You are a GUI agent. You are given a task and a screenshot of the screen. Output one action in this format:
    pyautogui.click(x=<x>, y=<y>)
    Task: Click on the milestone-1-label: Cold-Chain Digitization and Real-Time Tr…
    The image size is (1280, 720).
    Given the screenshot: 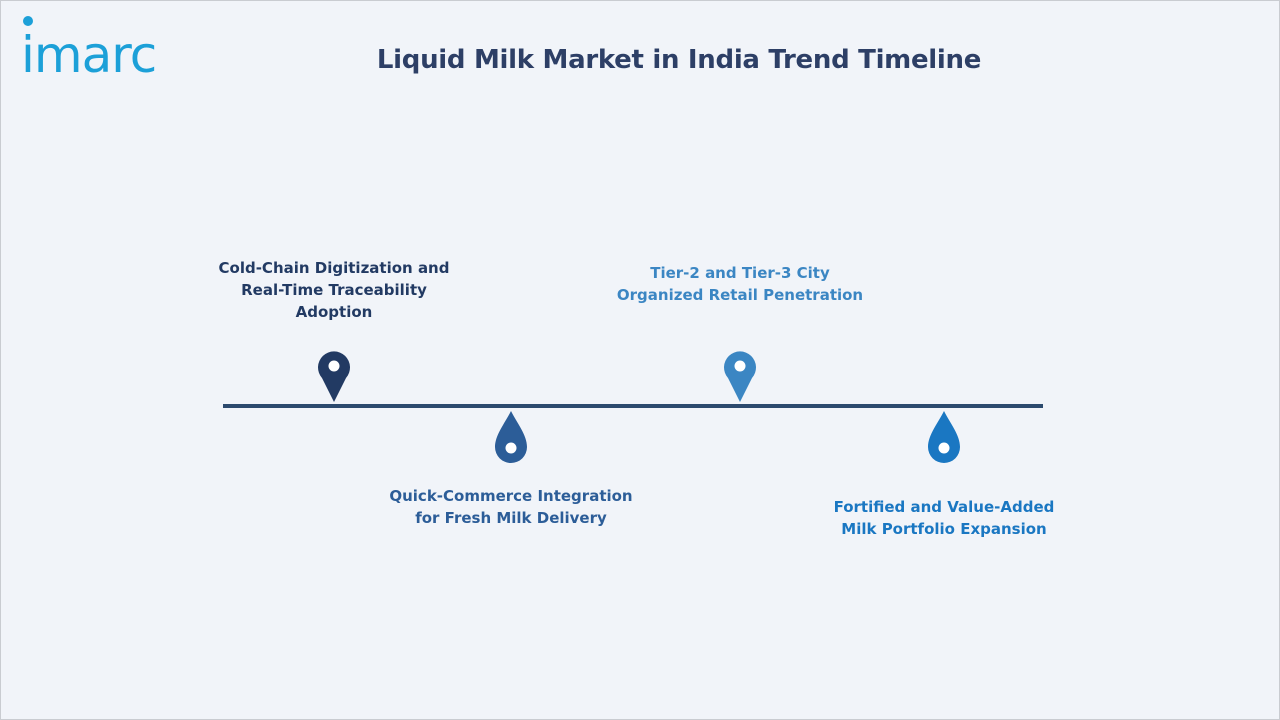 What is the action you would take?
    pyautogui.click(x=334, y=290)
    